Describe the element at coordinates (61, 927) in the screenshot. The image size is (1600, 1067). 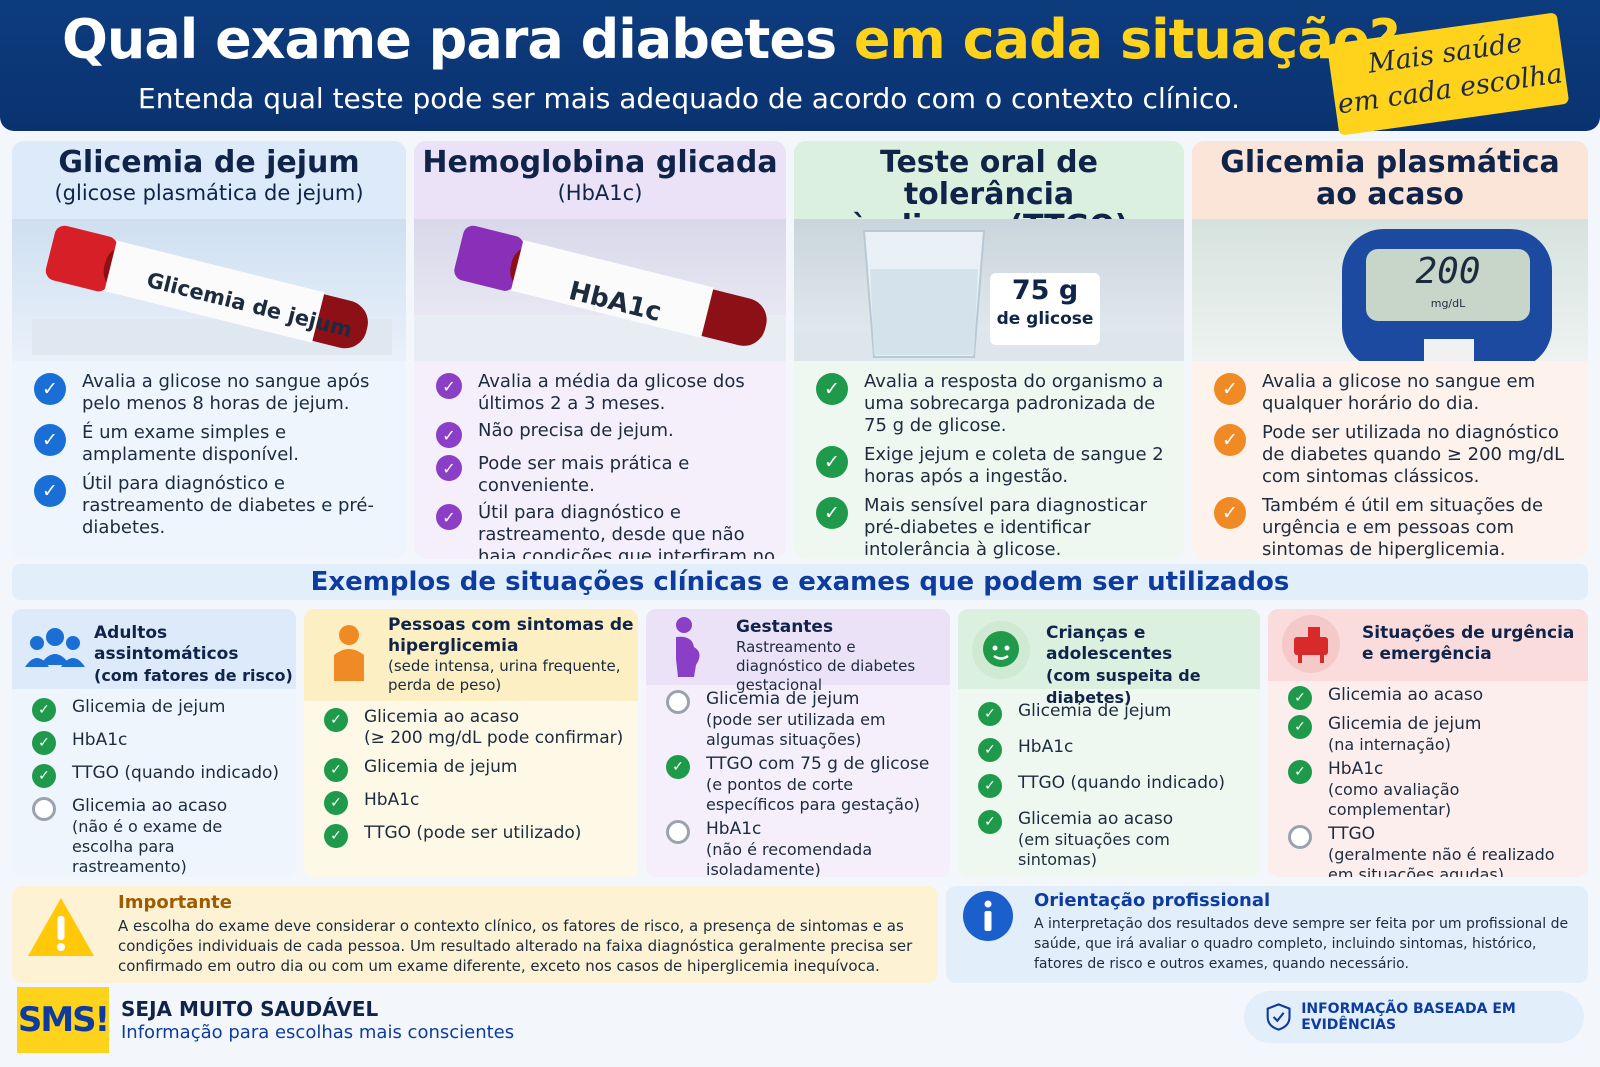
I see `warning-icon` at that location.